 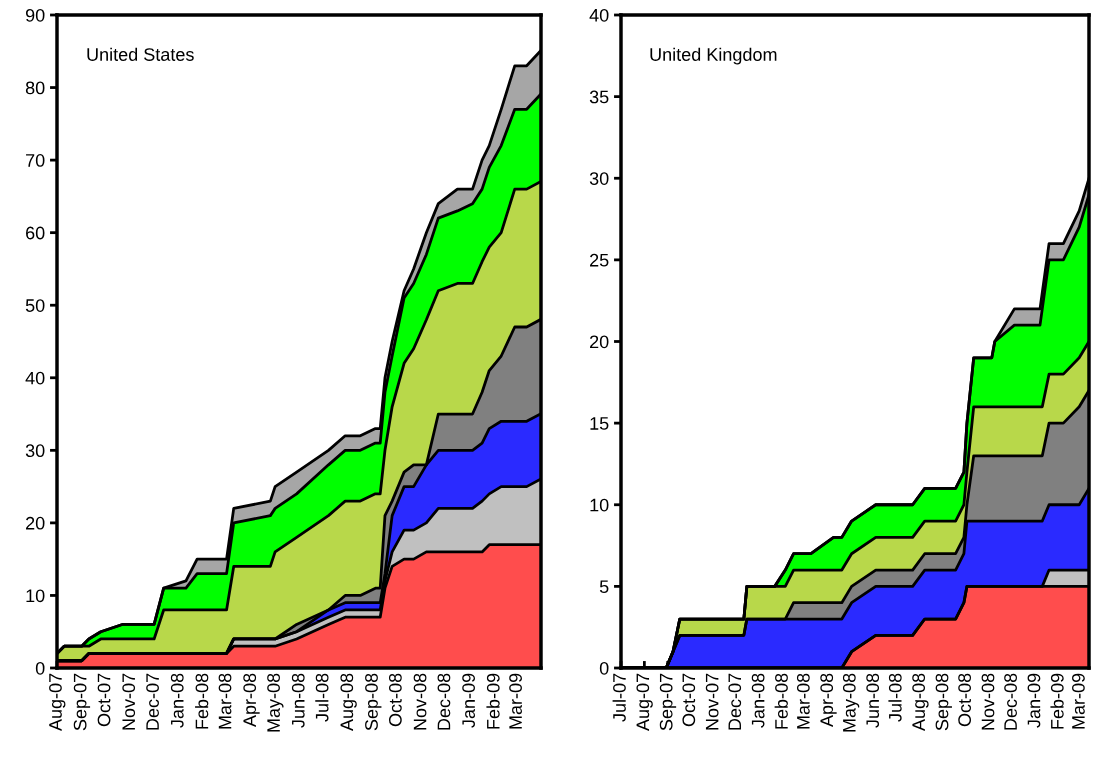 I want to click on y-tick-label: 90, so click(x=35, y=15).